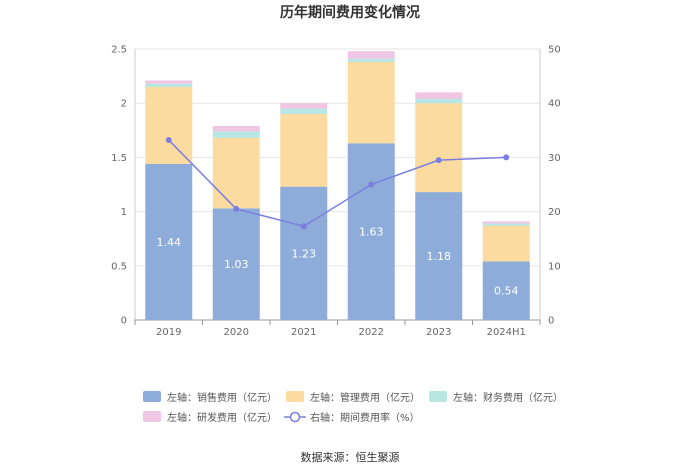 Image resolution: width=700 pixels, height=474 pixels. I want to click on bar-value-label: 0.54, so click(506, 291).